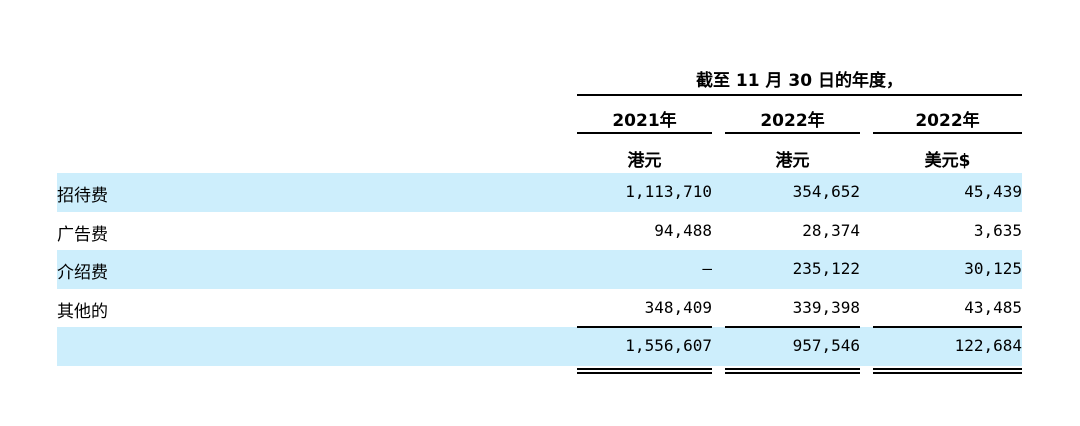 The width and height of the screenshot is (1080, 426). What do you see at coordinates (993, 191) in the screenshot?
I see `row-value: 45,439` at bounding box center [993, 191].